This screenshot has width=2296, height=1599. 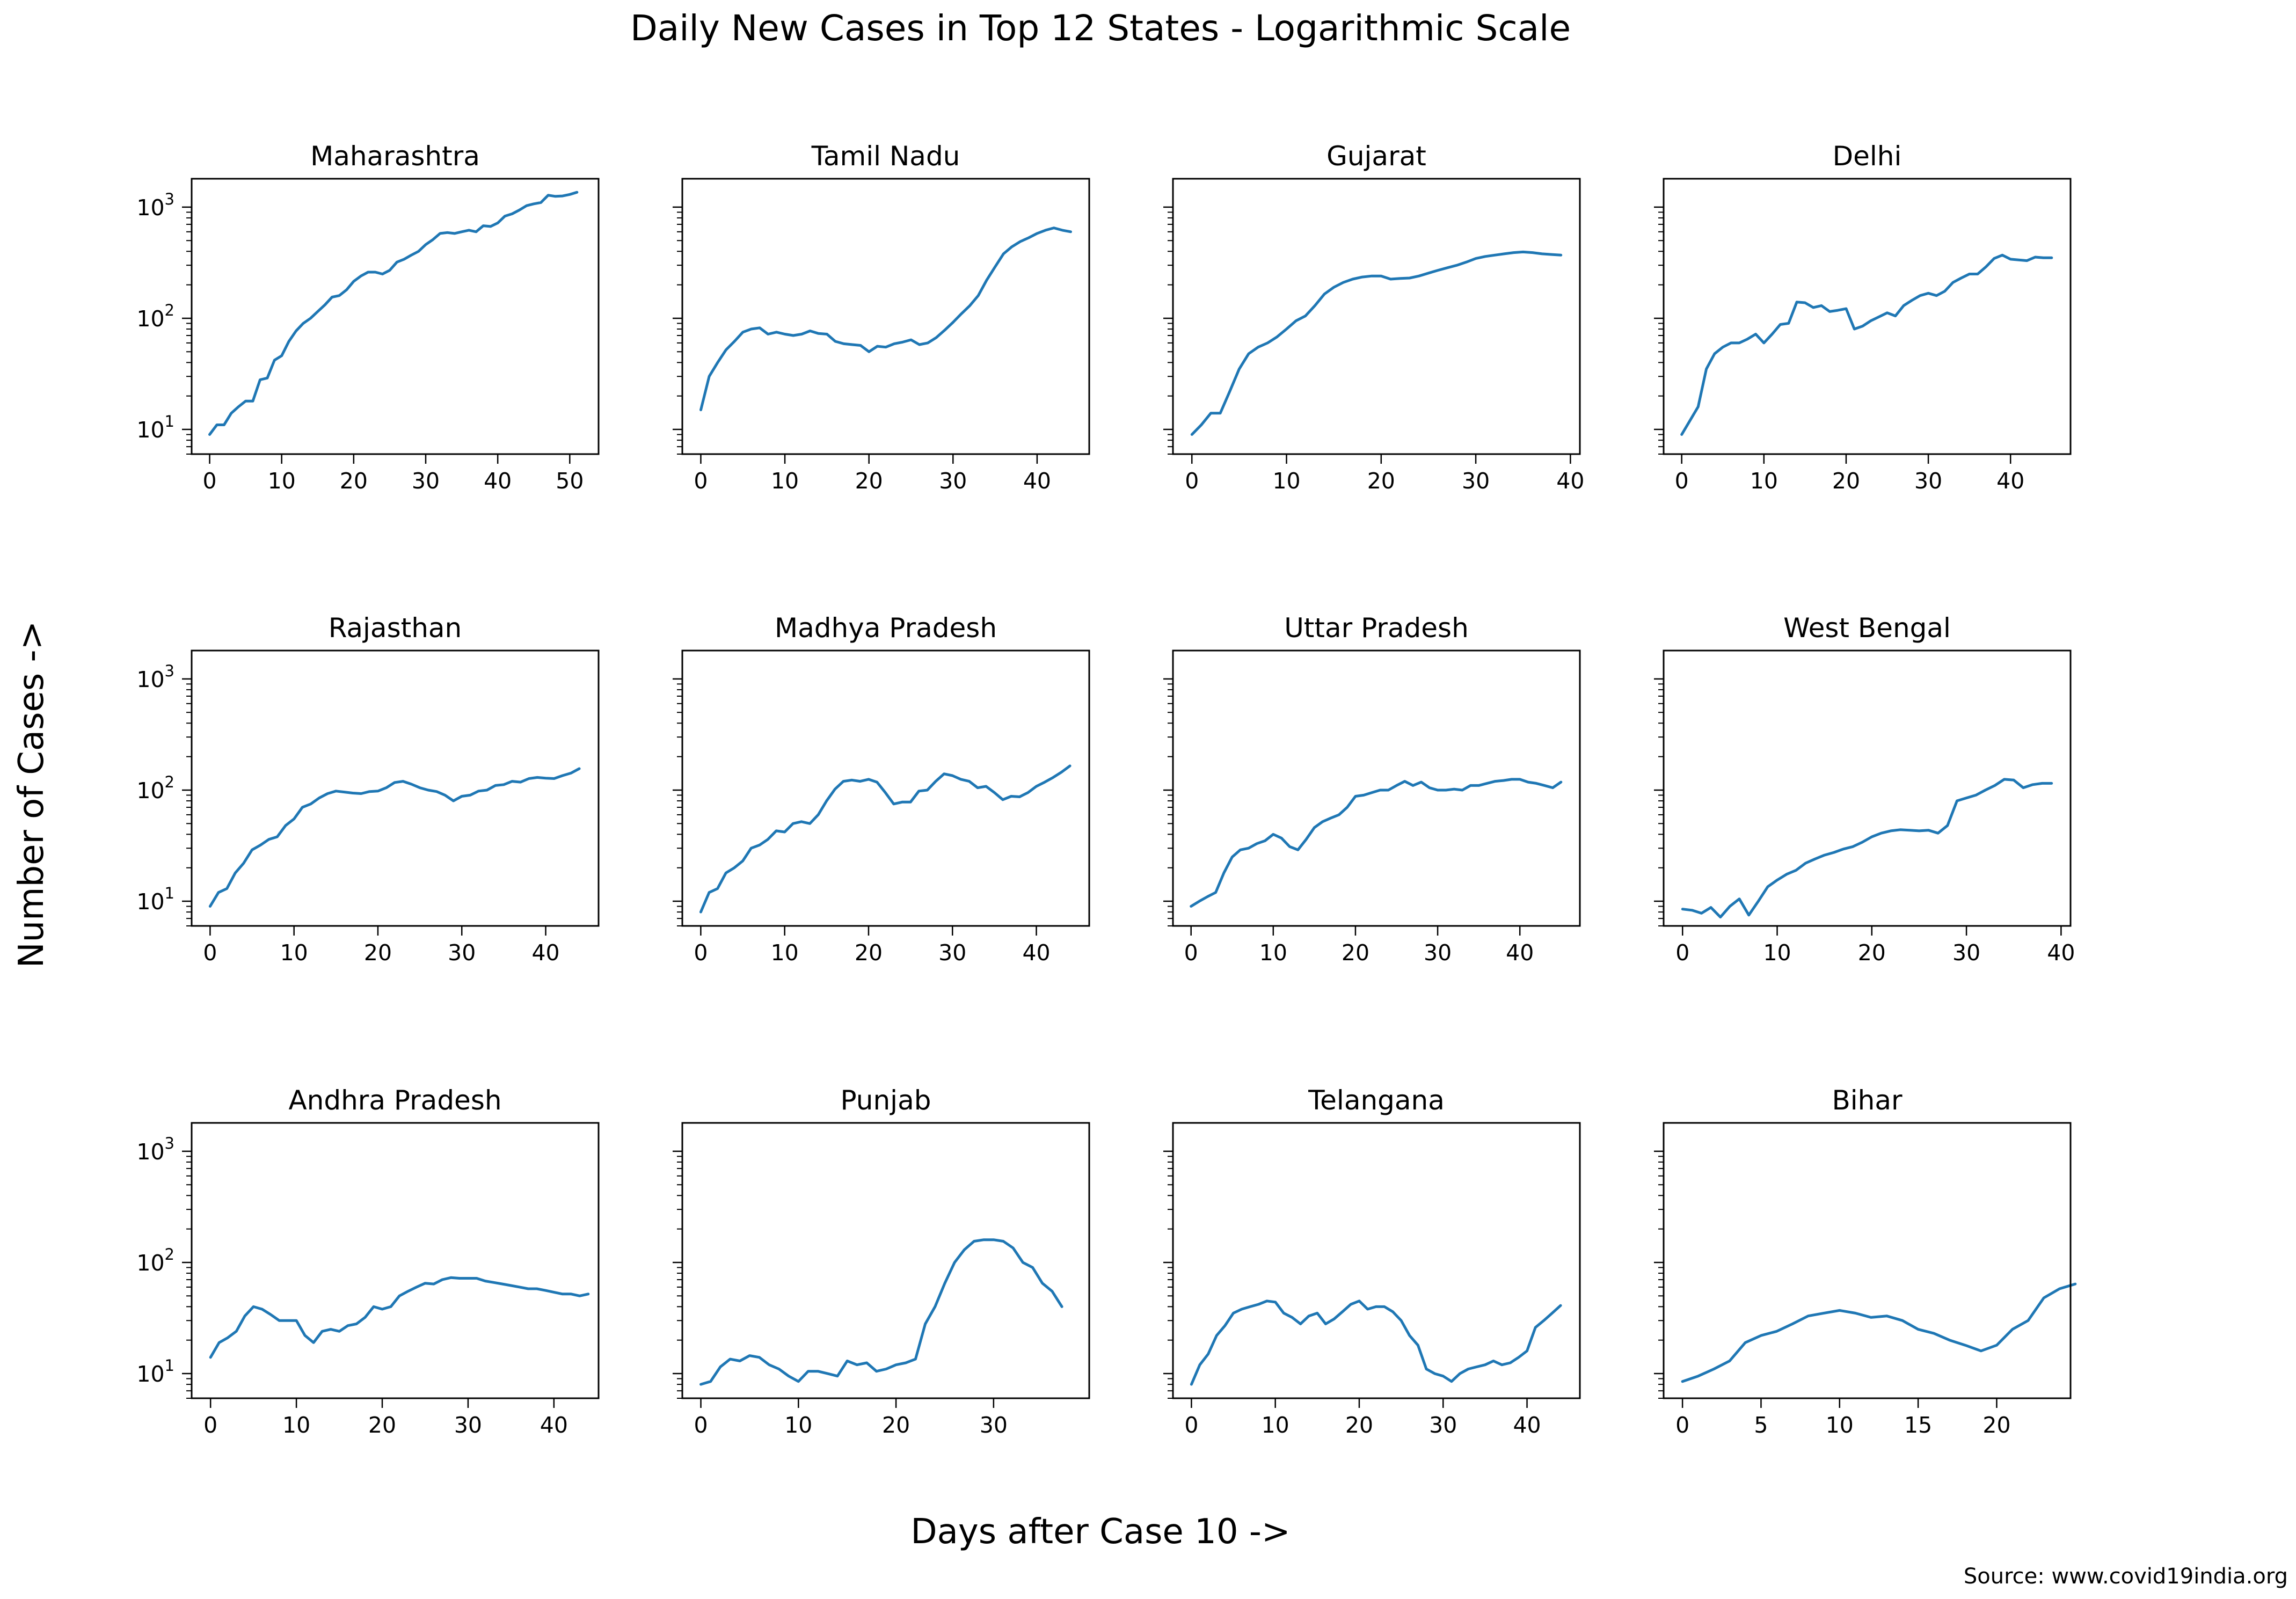 What do you see at coordinates (1761, 1425) in the screenshot?
I see `x-tick-label: 5` at bounding box center [1761, 1425].